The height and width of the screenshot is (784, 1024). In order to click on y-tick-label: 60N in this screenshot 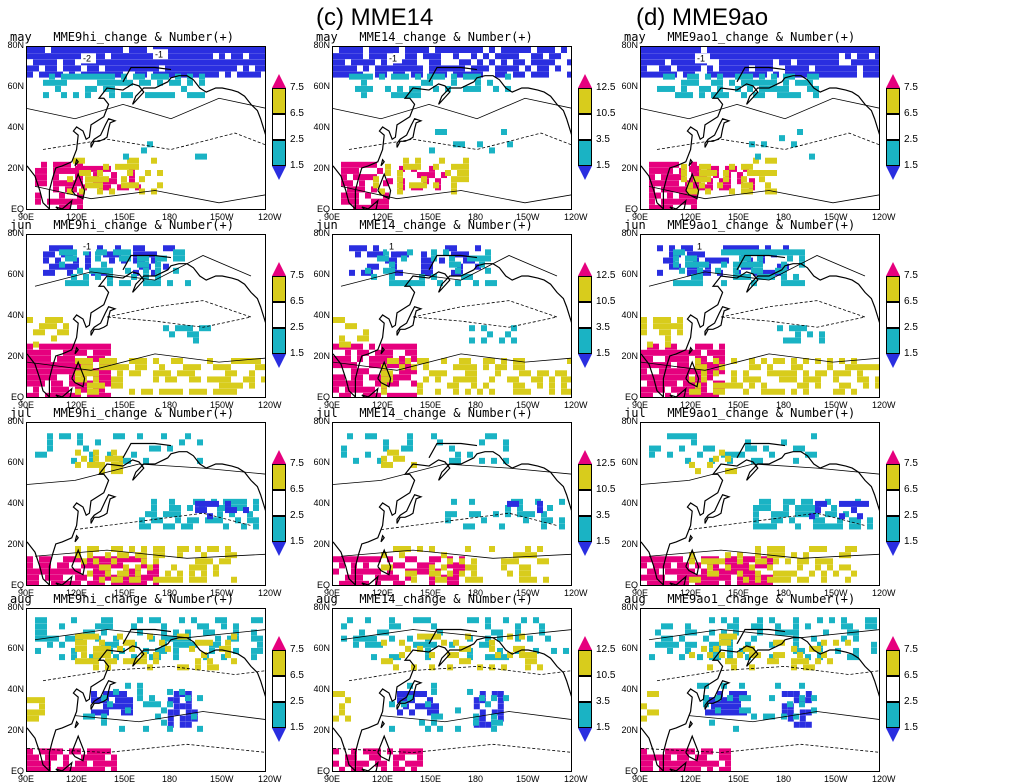, I will do `click(321, 462)`.